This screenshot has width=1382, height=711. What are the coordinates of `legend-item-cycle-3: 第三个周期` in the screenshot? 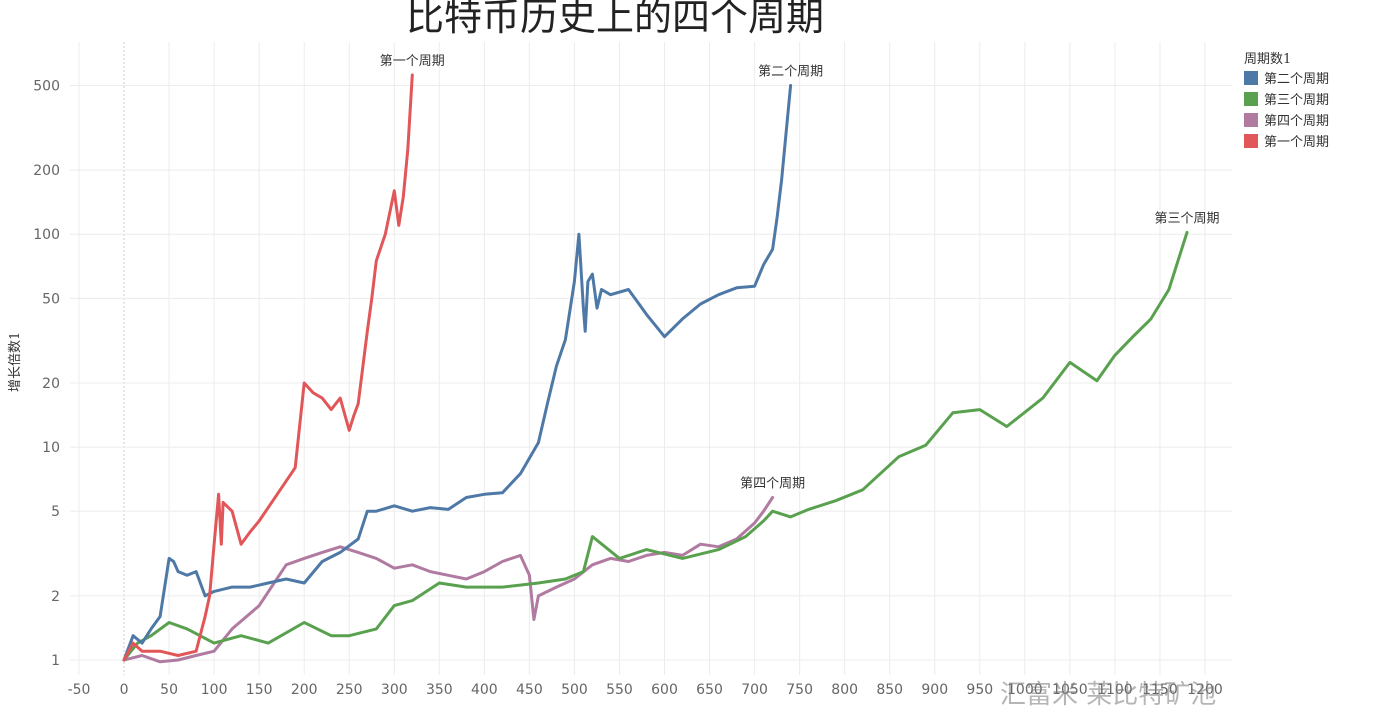 It's located at (1286, 102).